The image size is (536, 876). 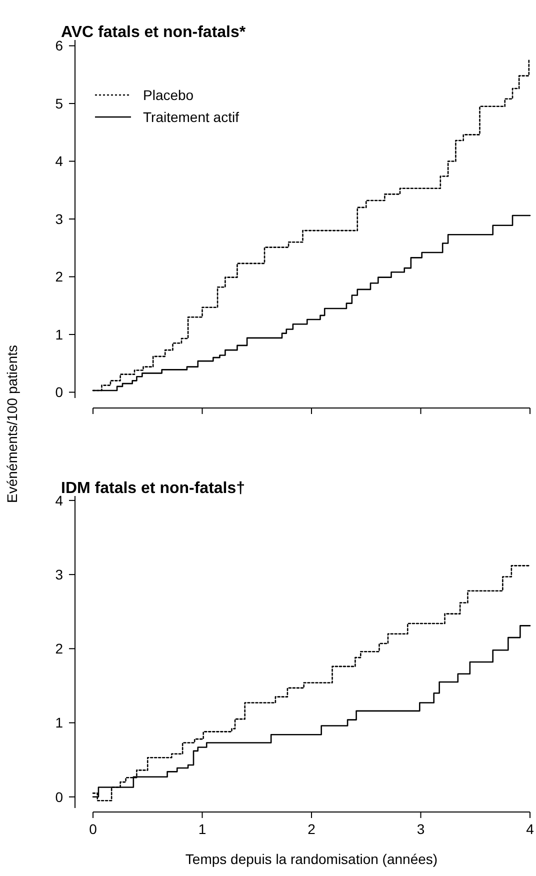 What do you see at coordinates (59, 46) in the screenshot?
I see `y-tick-label: 6` at bounding box center [59, 46].